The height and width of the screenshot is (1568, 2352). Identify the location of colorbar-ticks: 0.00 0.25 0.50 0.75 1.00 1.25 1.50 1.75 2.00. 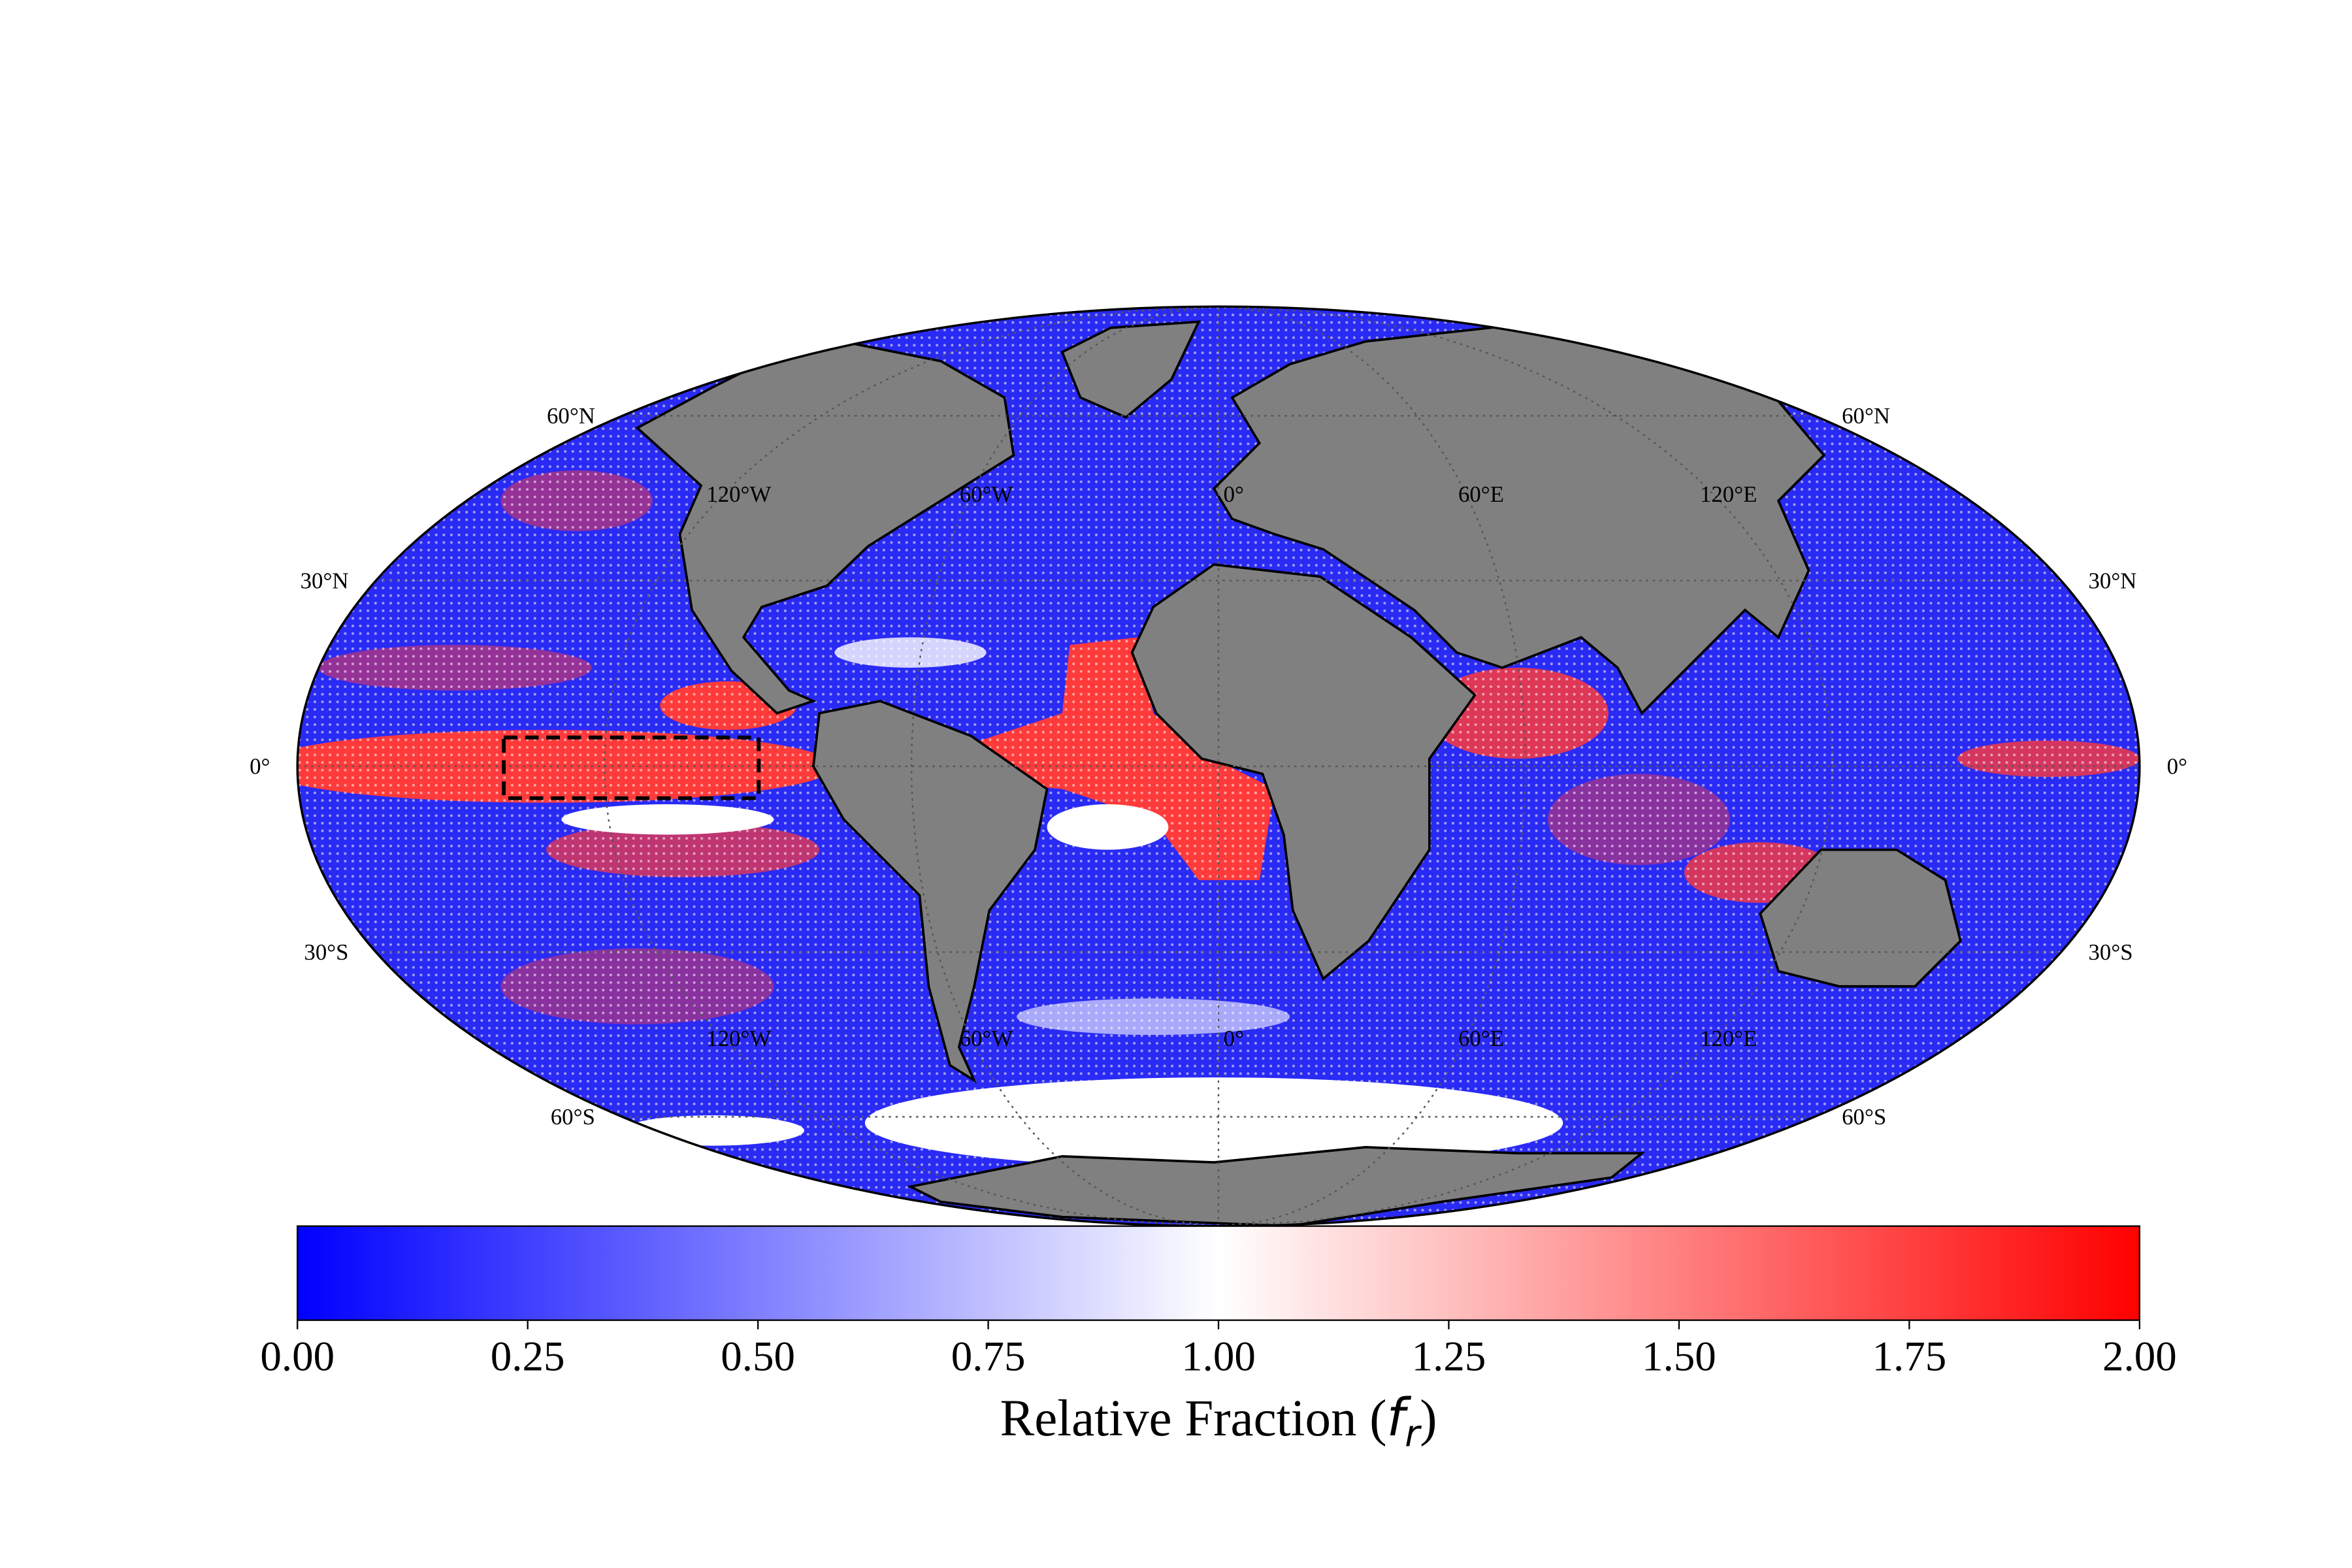
(1218, 1350).